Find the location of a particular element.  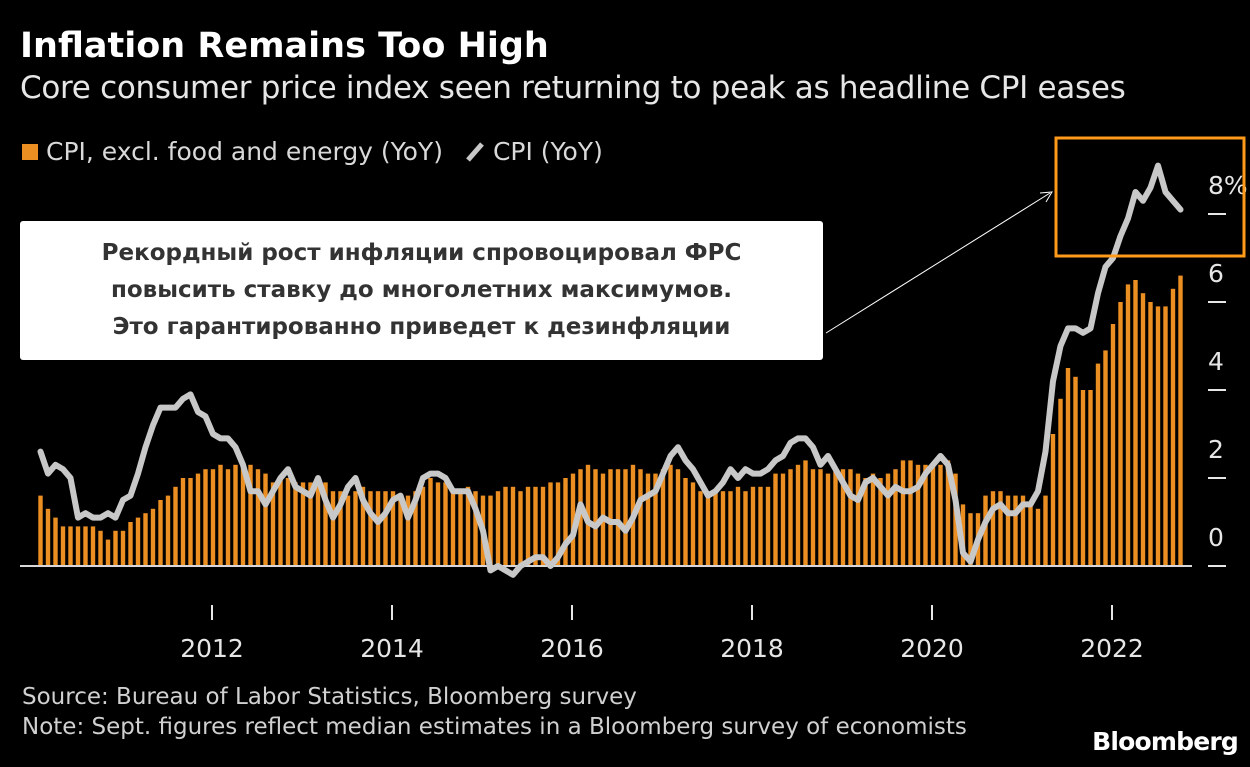

x-tick-label: 2020 is located at coordinates (932, 648).